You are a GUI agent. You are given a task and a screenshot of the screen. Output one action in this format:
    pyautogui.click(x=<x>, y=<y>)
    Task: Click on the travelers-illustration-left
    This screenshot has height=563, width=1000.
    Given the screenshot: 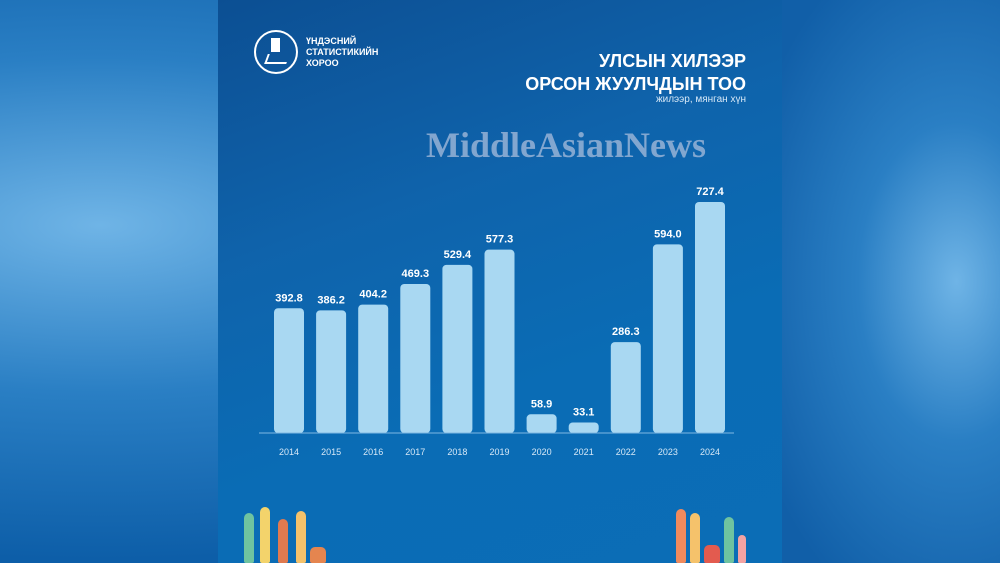 What is the action you would take?
    pyautogui.click(x=283, y=533)
    